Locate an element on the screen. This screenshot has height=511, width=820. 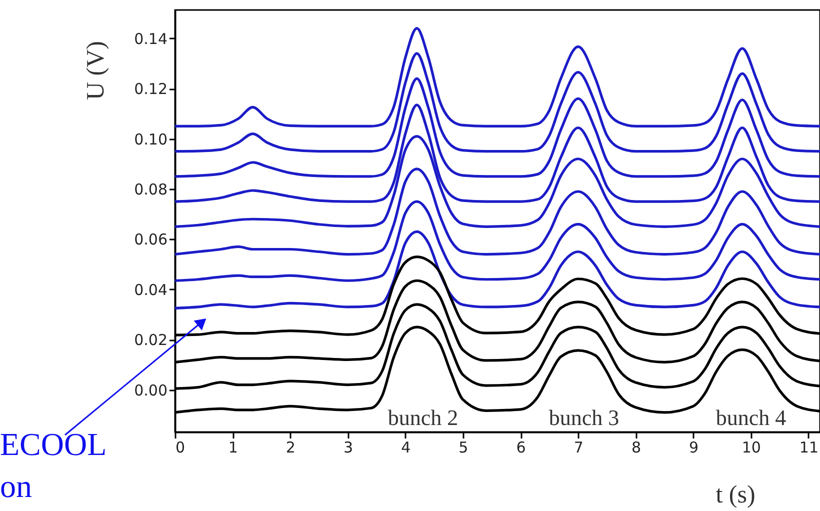
x-tick-label: 3 is located at coordinates (348, 447).